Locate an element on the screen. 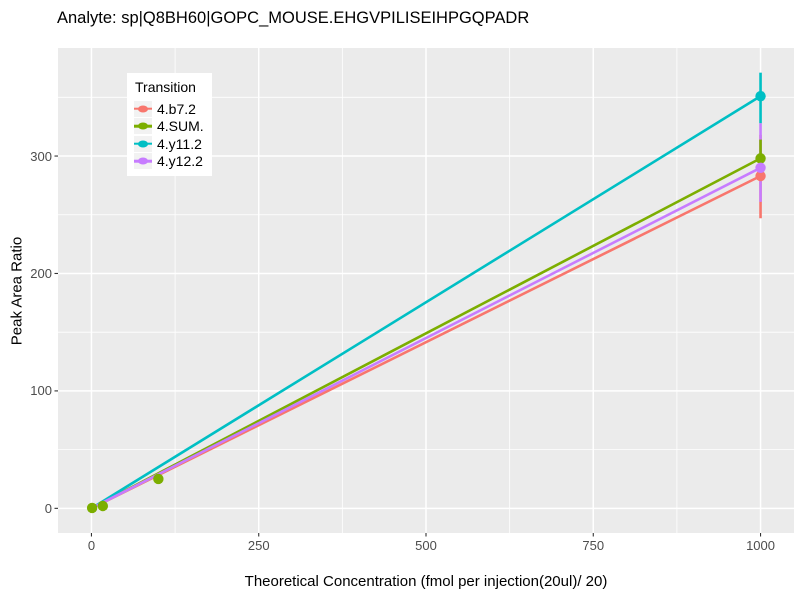 The width and height of the screenshot is (800, 600). legend-item-label: 4.y12.2 is located at coordinates (180, 161).